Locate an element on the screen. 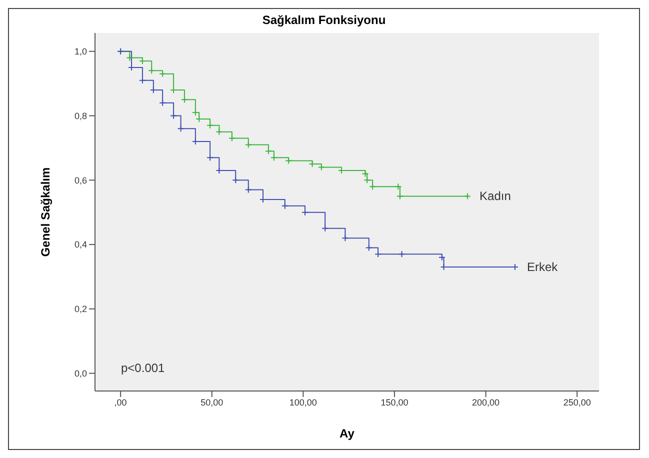 The height and width of the screenshot is (458, 649). y-tick-label: 0,4 is located at coordinates (80, 245).